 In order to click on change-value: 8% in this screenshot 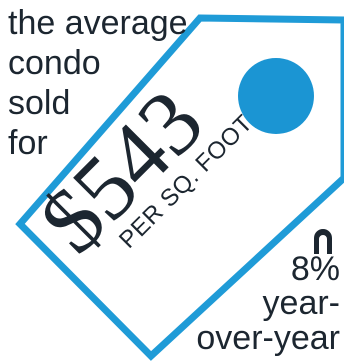, I will do `click(315, 269)`.